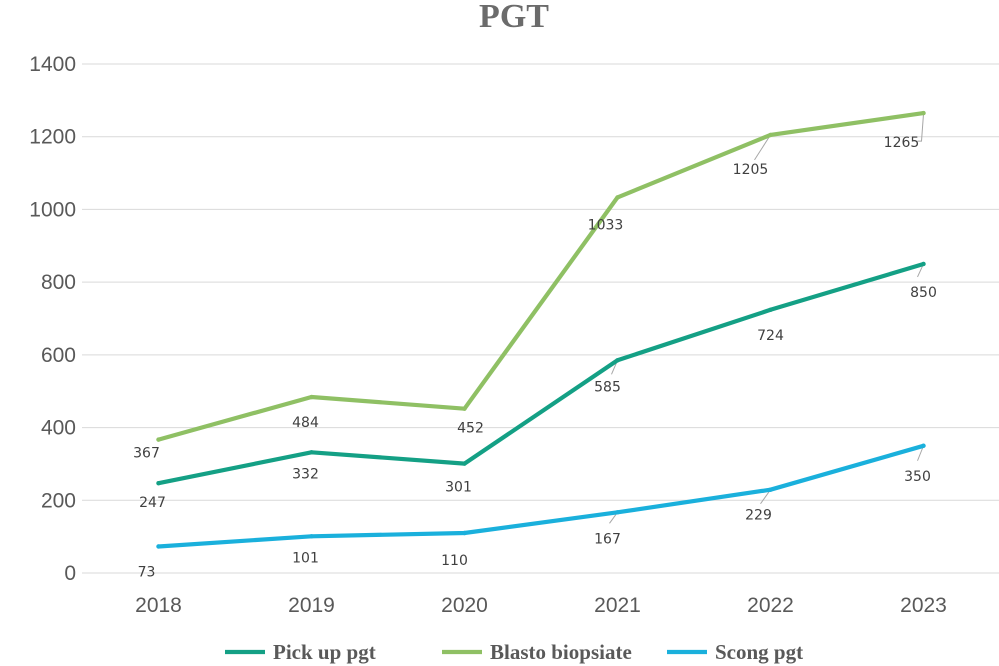 This screenshot has width=999, height=666. What do you see at coordinates (158, 605) in the screenshot?
I see `x-tick-label: 2018` at bounding box center [158, 605].